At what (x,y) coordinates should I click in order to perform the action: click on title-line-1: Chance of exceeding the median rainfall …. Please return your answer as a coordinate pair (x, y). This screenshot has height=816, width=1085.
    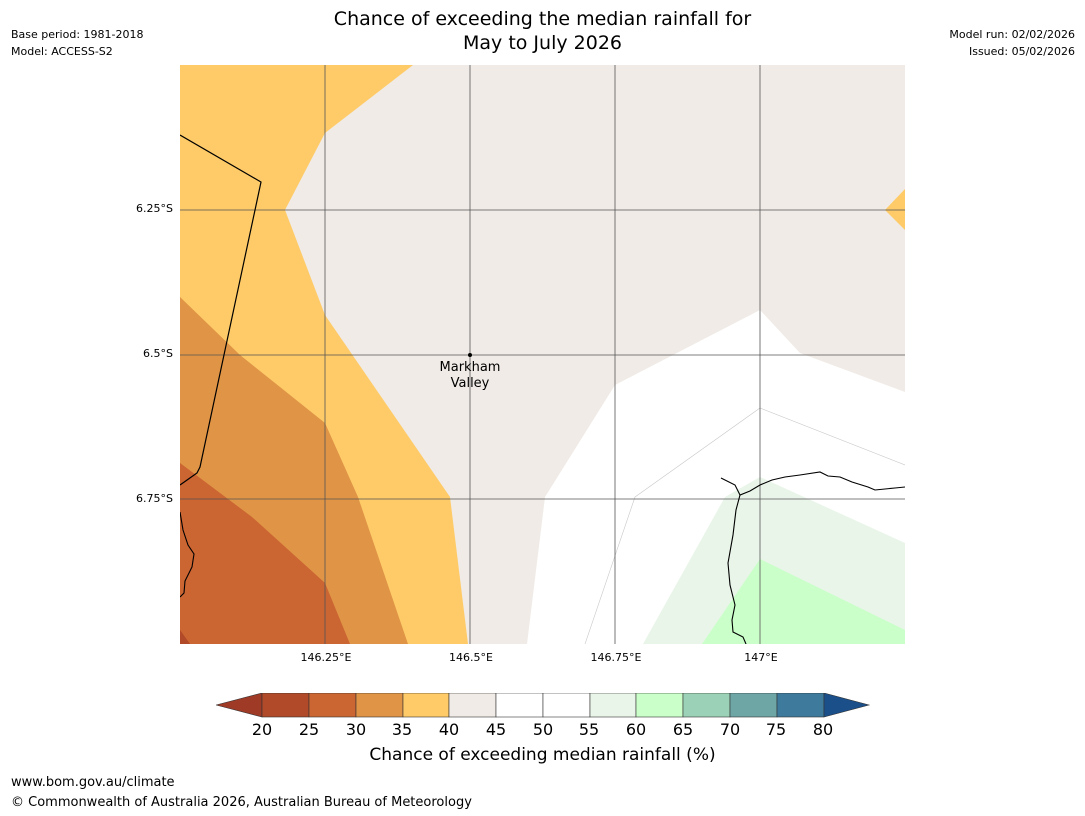
    Looking at the image, I should click on (542, 19).